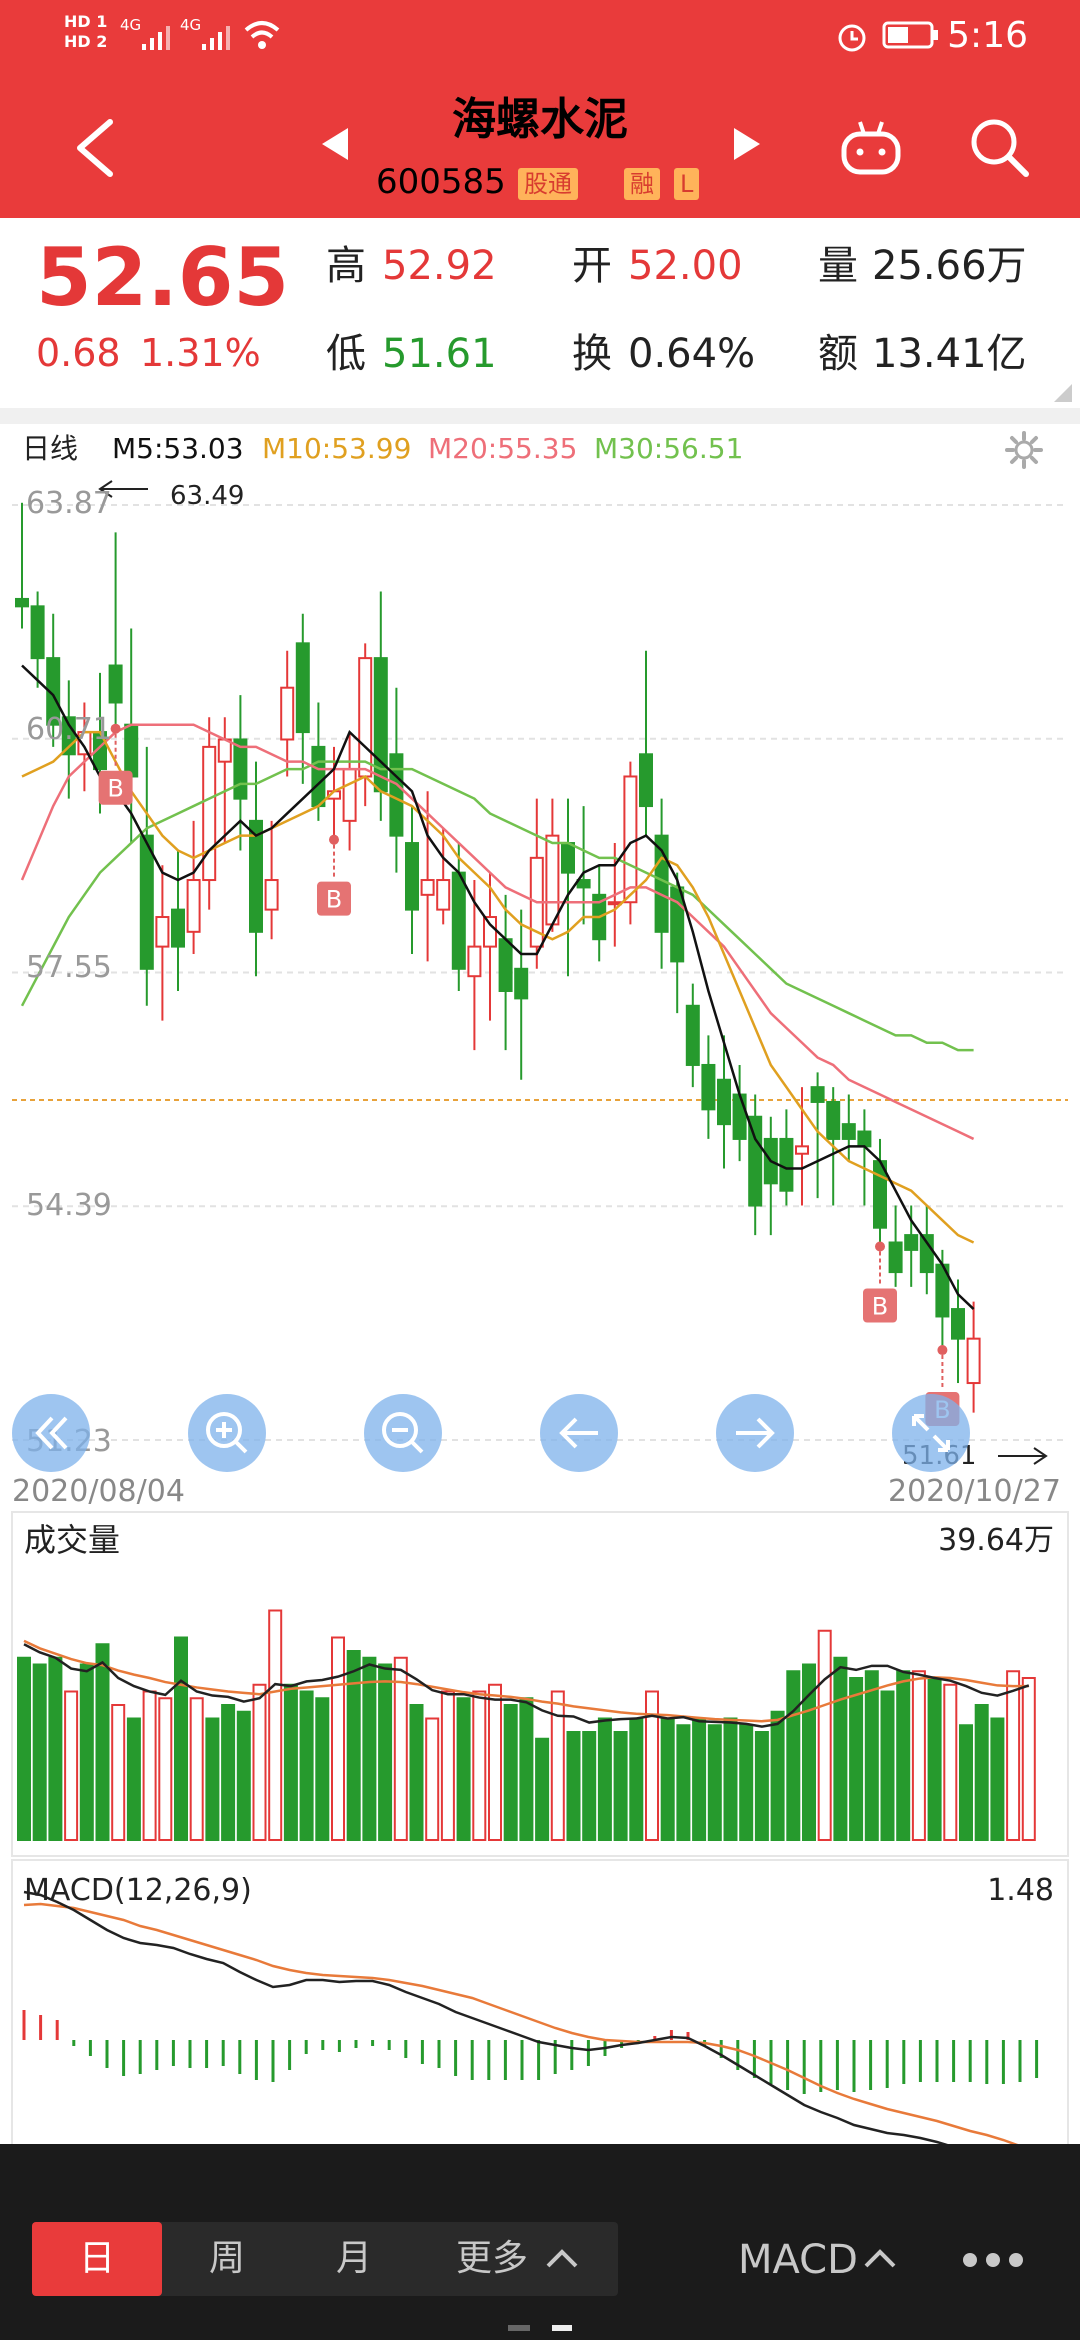 This screenshot has width=1080, height=2340. What do you see at coordinates (999, 147) in the screenshot?
I see `search-icon` at bounding box center [999, 147].